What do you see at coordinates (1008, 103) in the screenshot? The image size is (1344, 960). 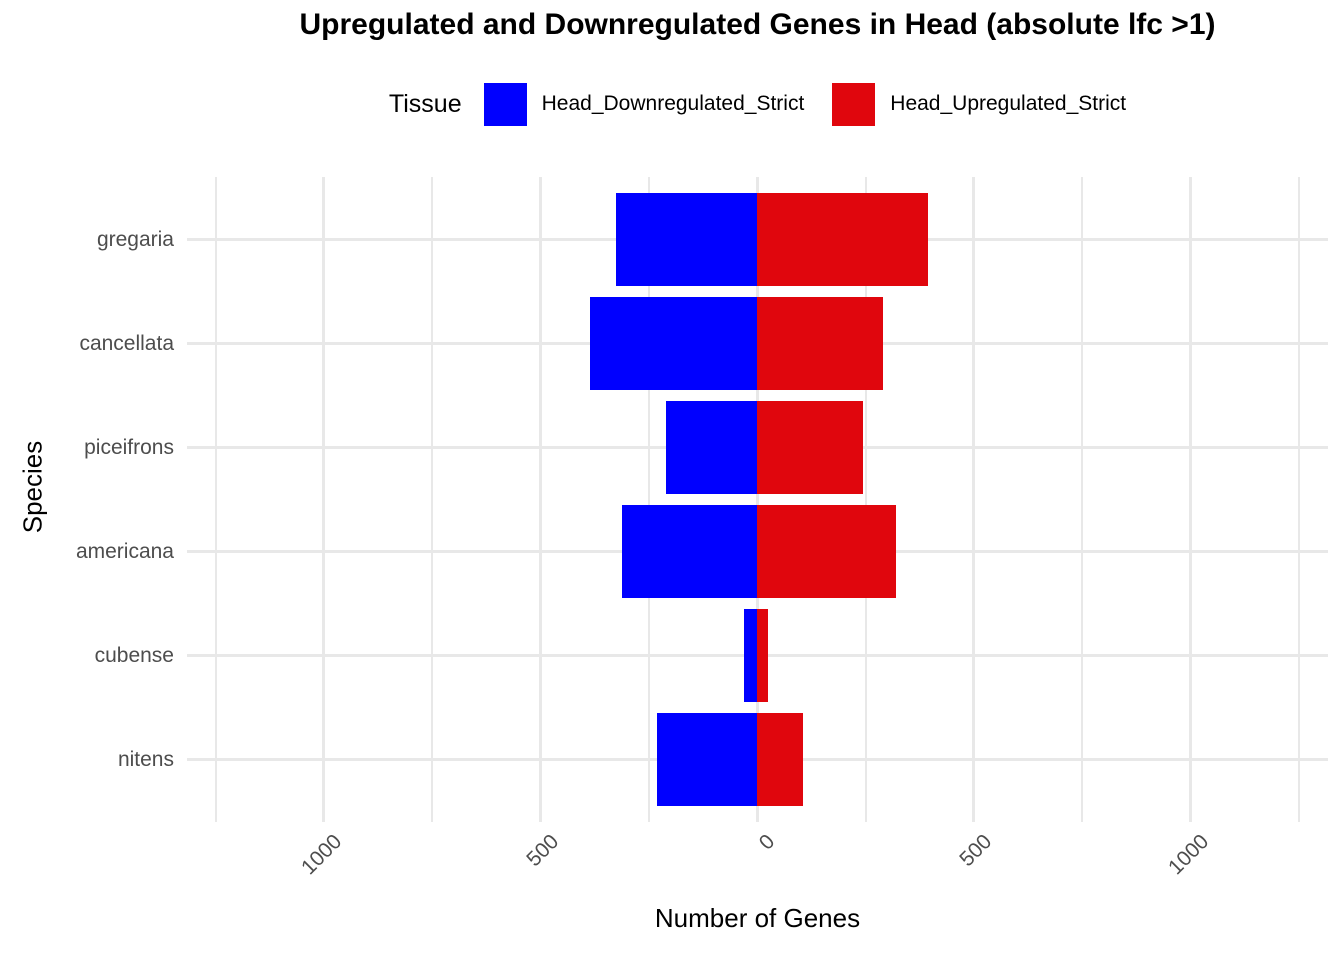 I see `legend-label-upregulated: Head_Upregulated_Strict` at bounding box center [1008, 103].